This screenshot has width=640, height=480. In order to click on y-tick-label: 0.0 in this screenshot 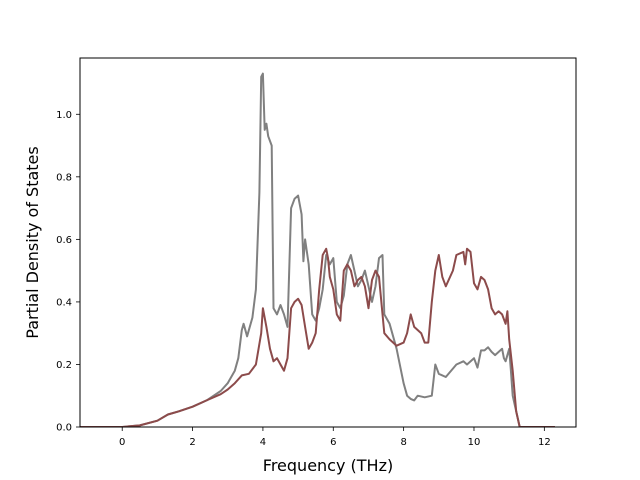, I will do `click(64, 428)`.